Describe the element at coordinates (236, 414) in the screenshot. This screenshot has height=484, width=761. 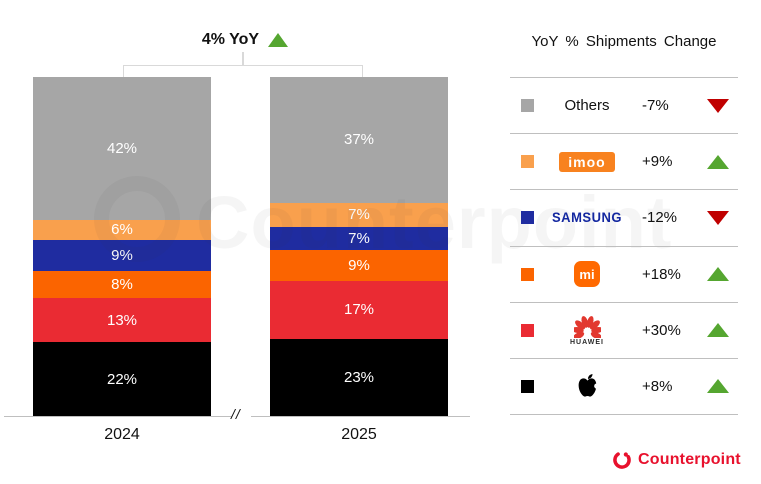
I see `axis-break-mark: //` at that location.